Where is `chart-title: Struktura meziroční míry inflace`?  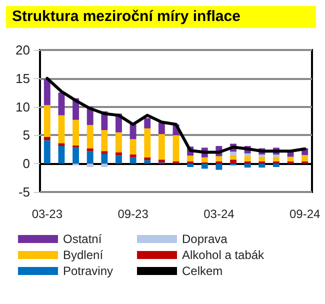 chart-title: Struktura meziroční míry inflace is located at coordinates (161, 17).